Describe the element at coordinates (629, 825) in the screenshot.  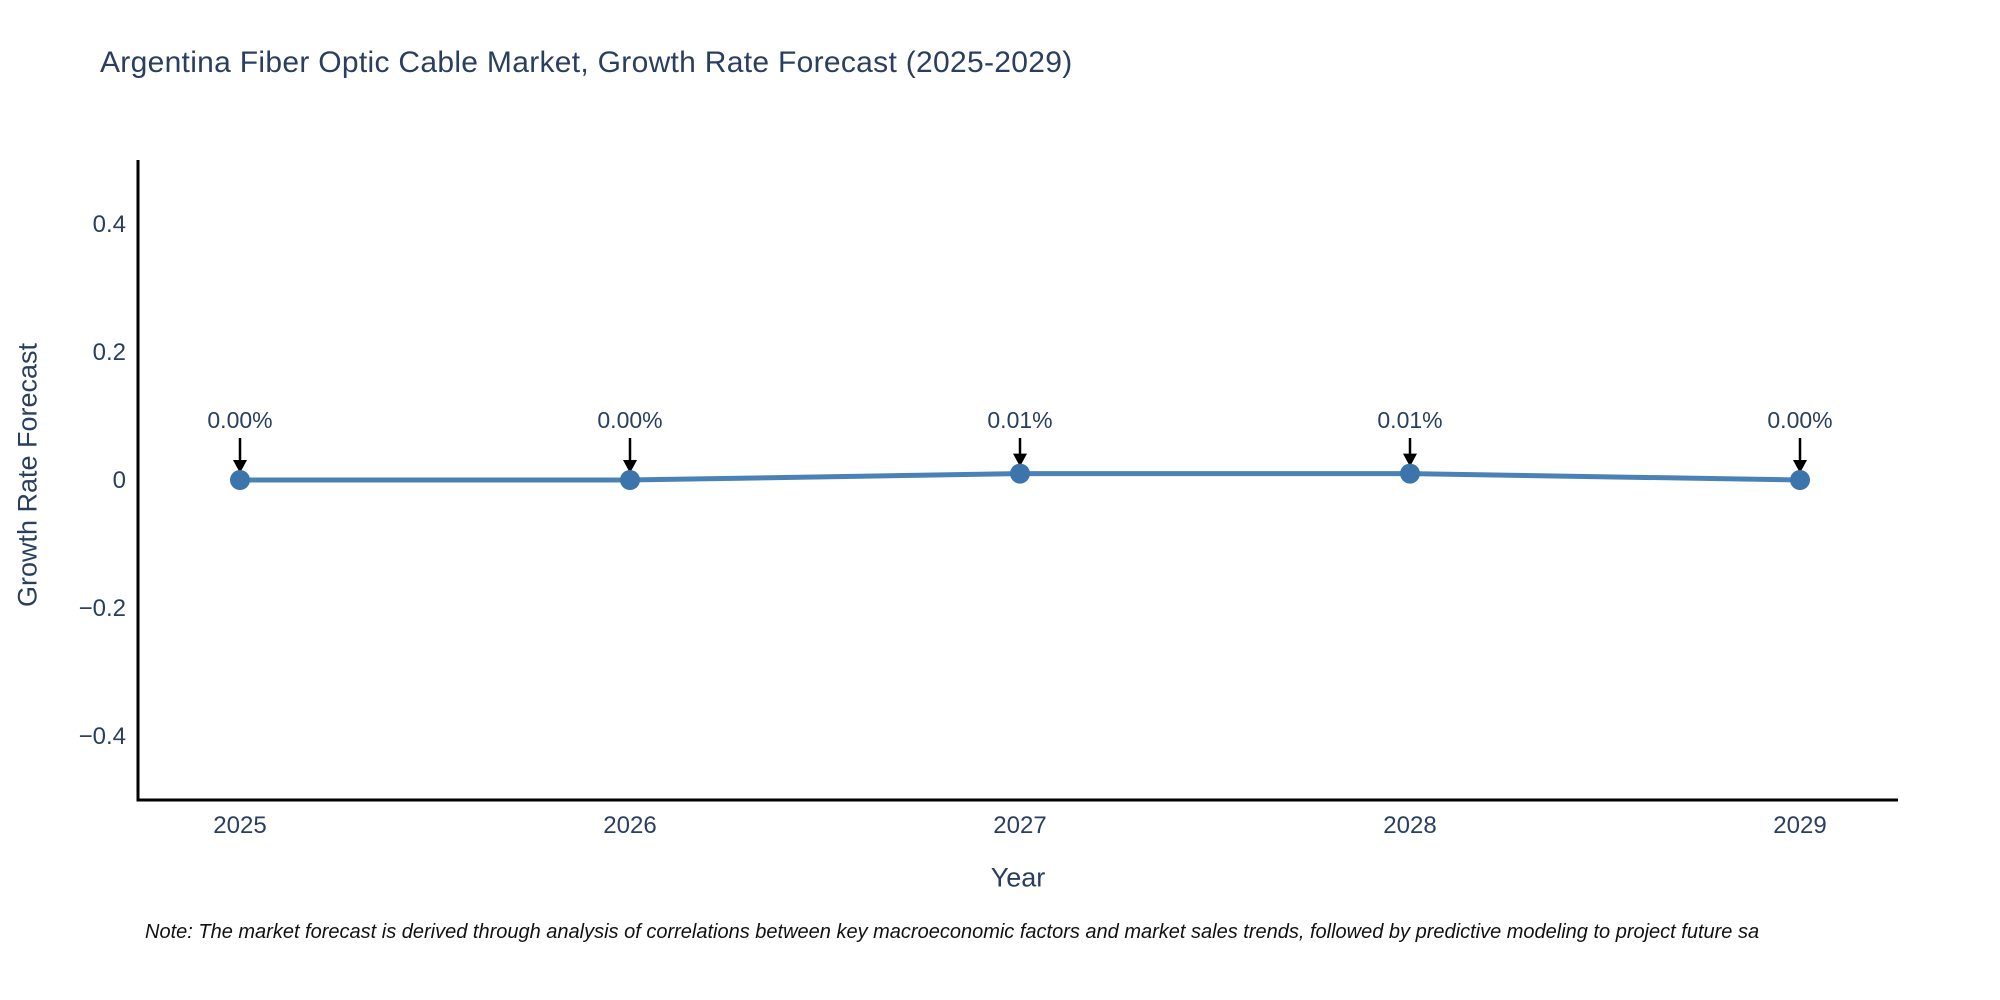
I see `x-tick-label: 2026` at that location.